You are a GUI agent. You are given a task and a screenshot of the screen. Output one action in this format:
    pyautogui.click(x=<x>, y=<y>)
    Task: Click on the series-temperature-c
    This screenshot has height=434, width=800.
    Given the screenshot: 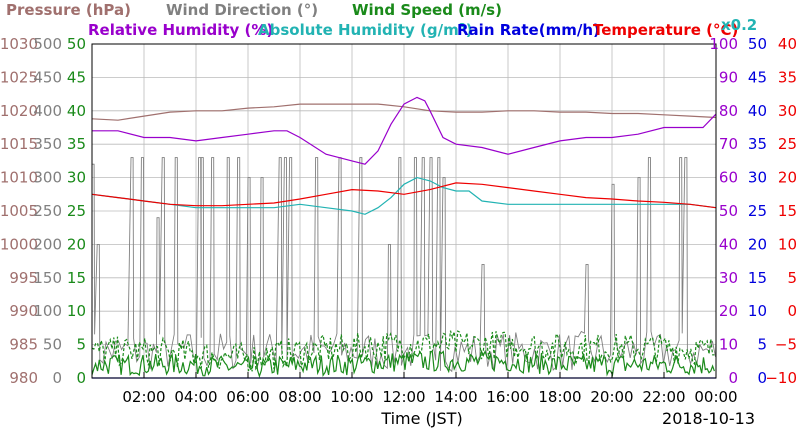 What is the action you would take?
    pyautogui.click(x=404, y=195)
    